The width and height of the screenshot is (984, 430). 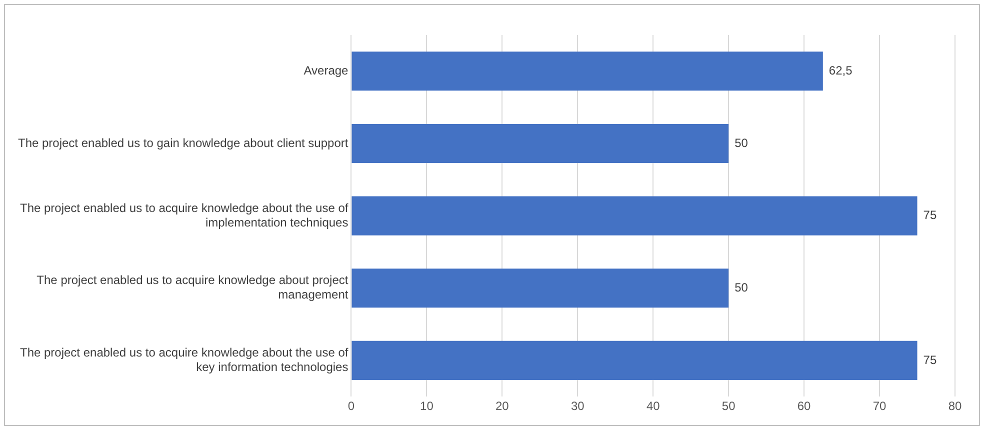 I want to click on x-tick-label: 30, so click(x=577, y=406).